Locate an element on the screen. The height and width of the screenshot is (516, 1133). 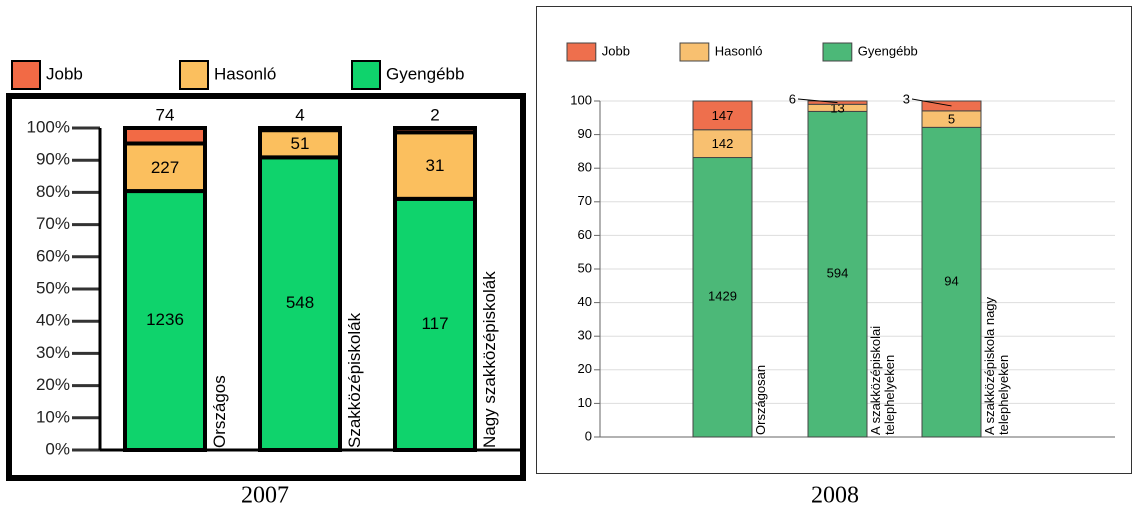
y-tick-label: 80 is located at coordinates (585, 167).